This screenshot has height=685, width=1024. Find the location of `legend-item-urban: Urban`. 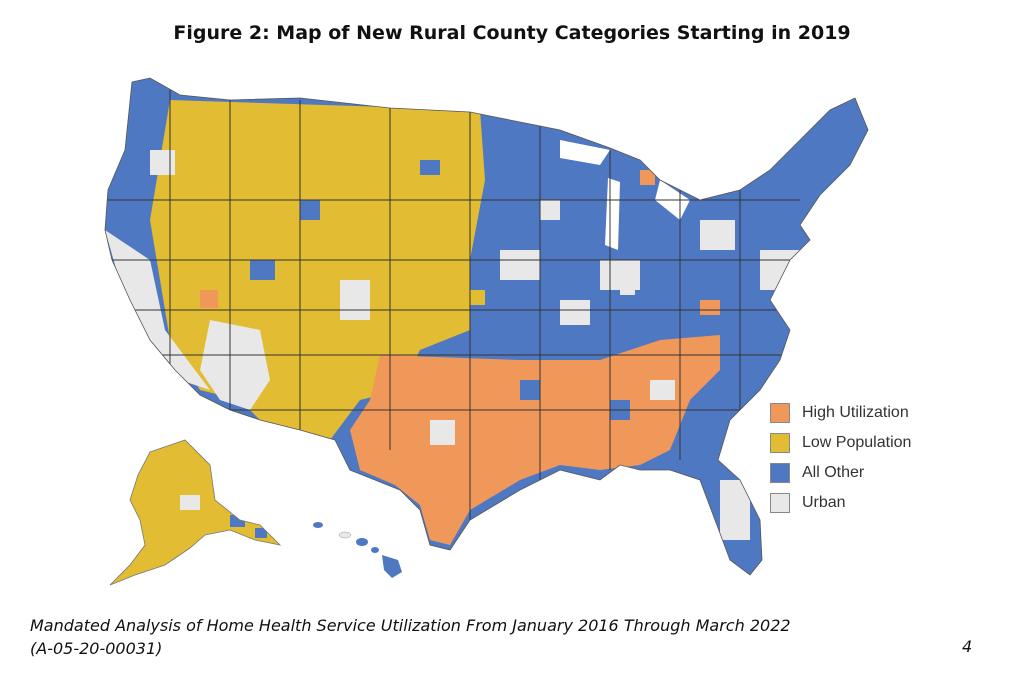

legend-item-urban: Urban is located at coordinates (840, 503).